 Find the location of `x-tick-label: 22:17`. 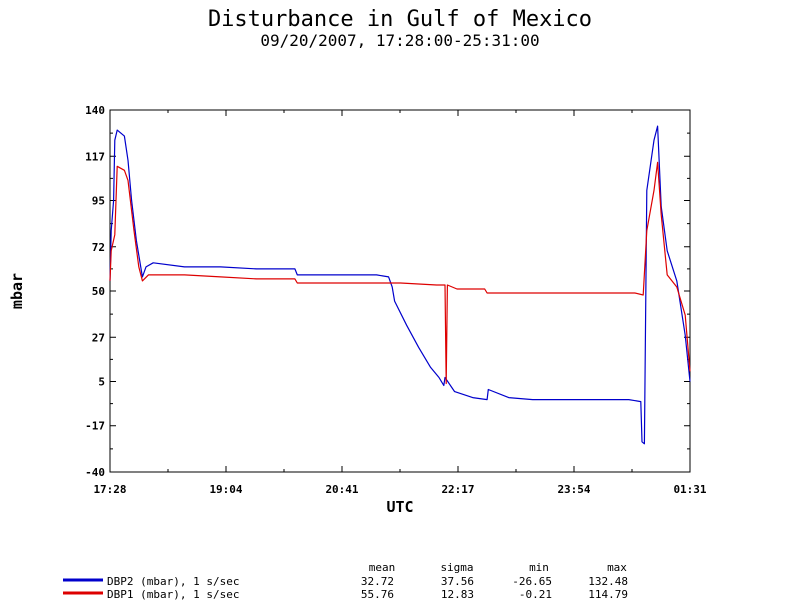

x-tick-label: 22:17 is located at coordinates (457, 489).